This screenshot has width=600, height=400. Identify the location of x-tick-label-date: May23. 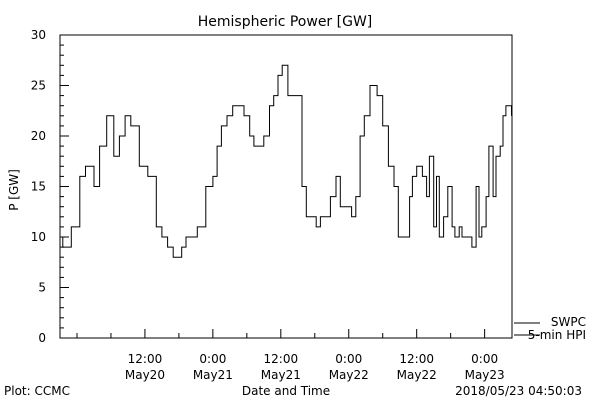
(485, 375).